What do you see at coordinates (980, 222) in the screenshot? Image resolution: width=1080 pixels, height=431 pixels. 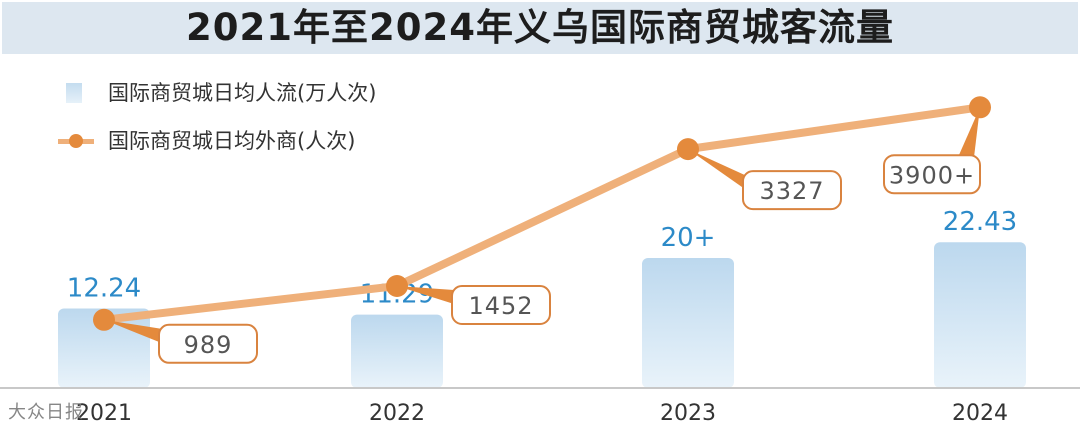 I see `bar-value-label: 22.43` at bounding box center [980, 222].